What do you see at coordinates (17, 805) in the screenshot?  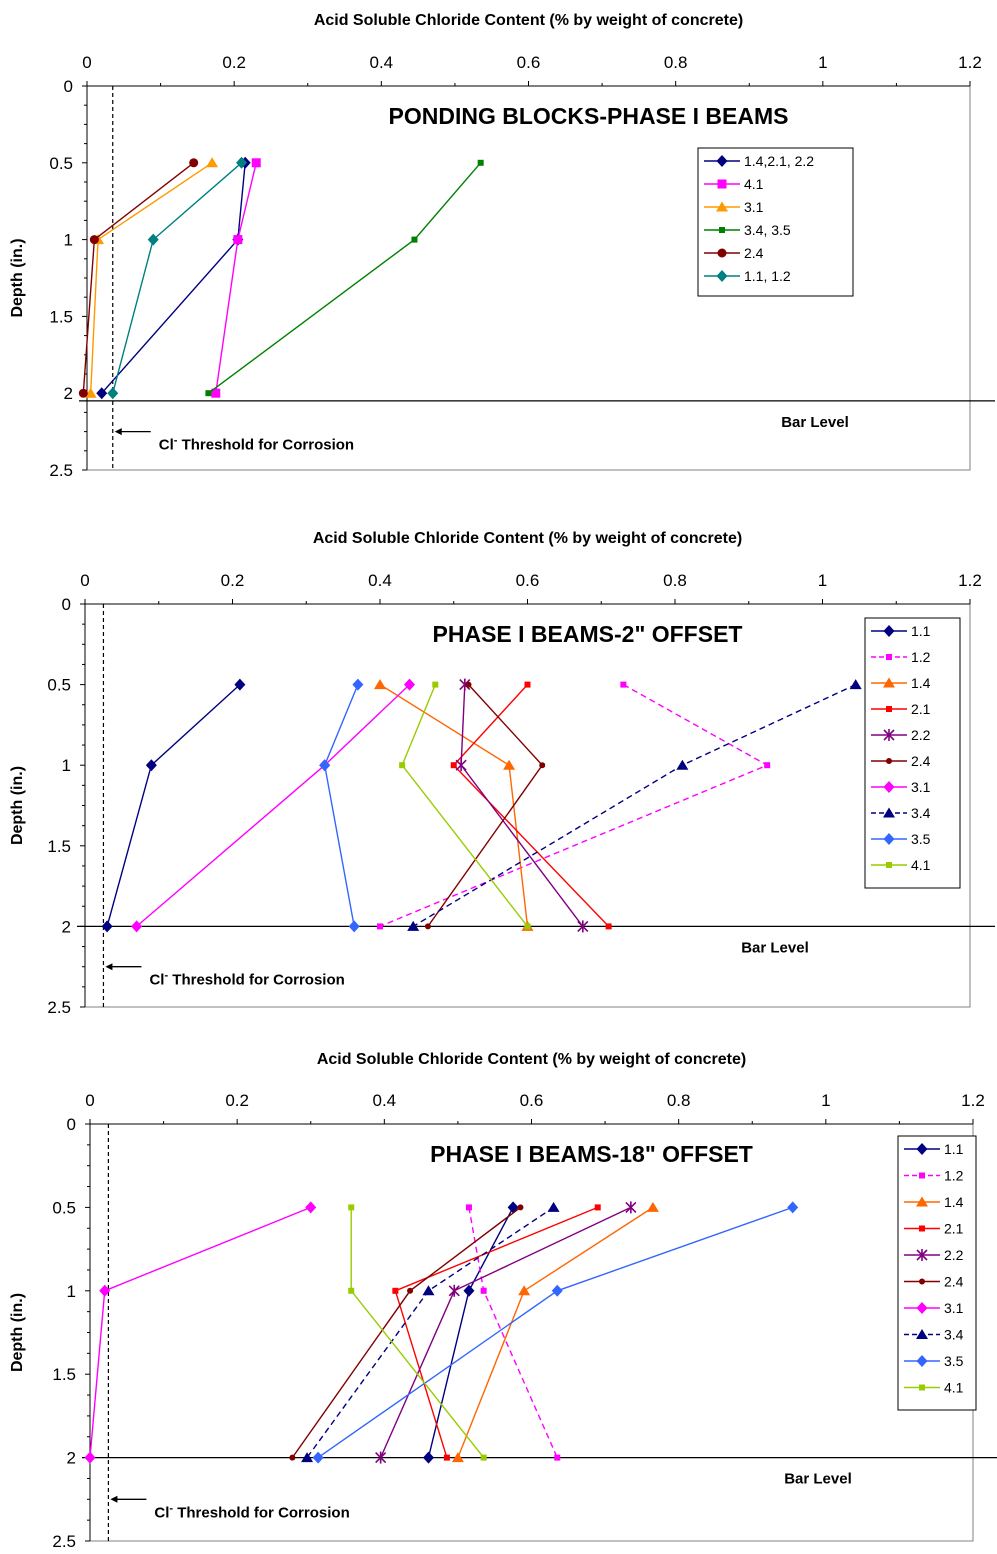 I see `y-axis-title: Depth (in.)` at bounding box center [17, 805].